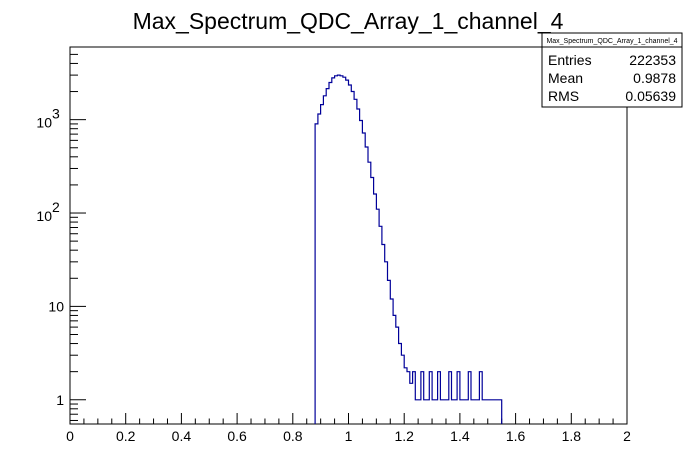 The height and width of the screenshot is (472, 696). I want to click on y-tick-label: 1, so click(60, 400).